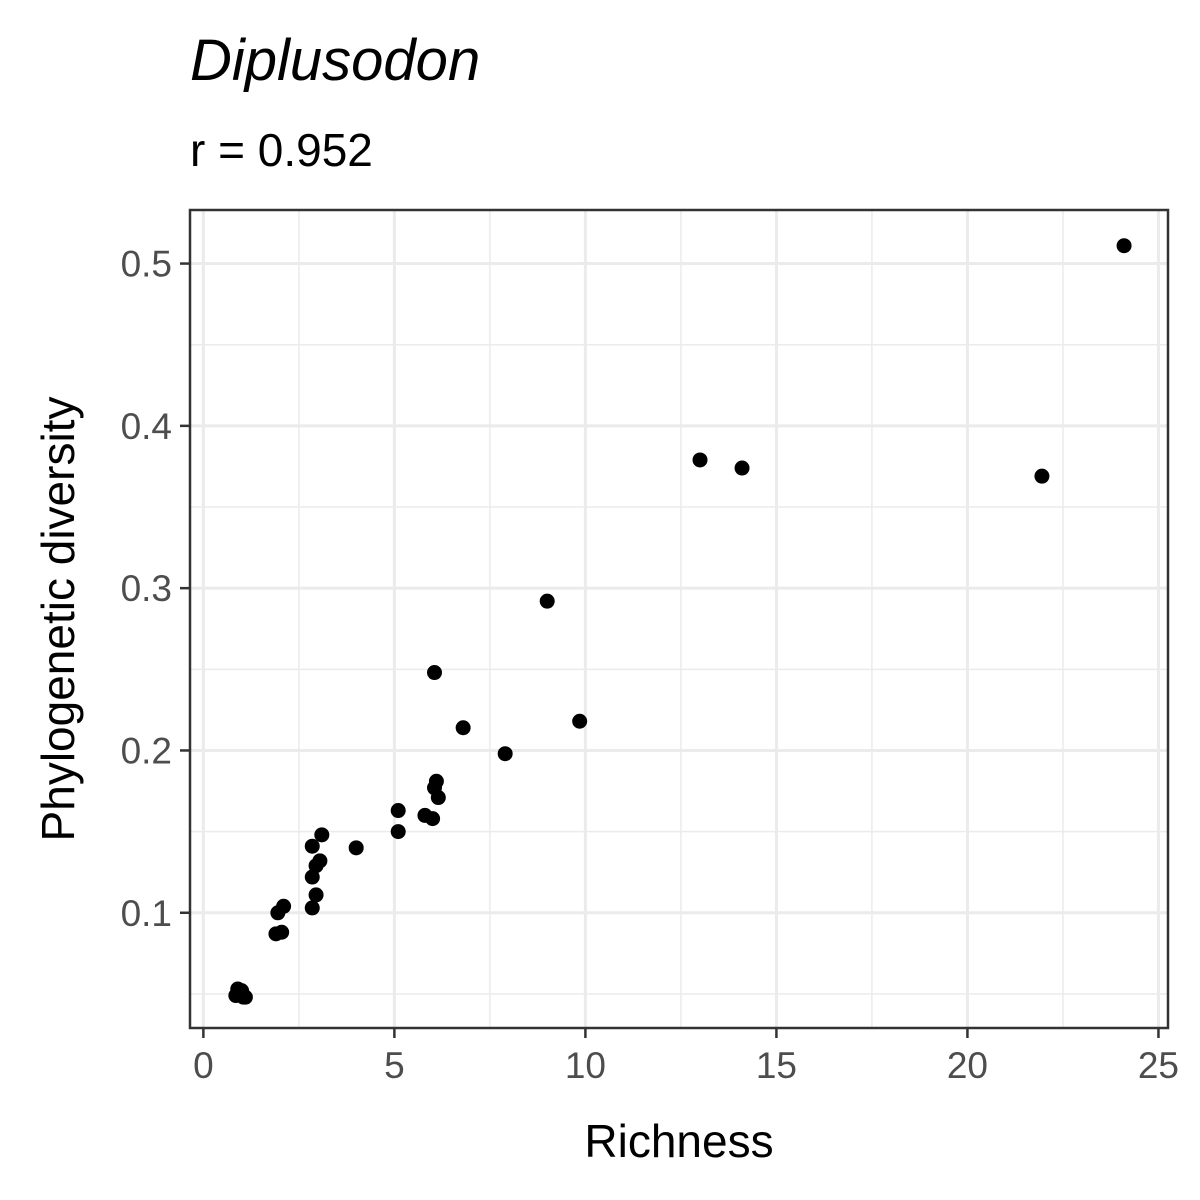 The width and height of the screenshot is (1200, 1200). I want to click on x-tick-label: 0, so click(203, 1065).